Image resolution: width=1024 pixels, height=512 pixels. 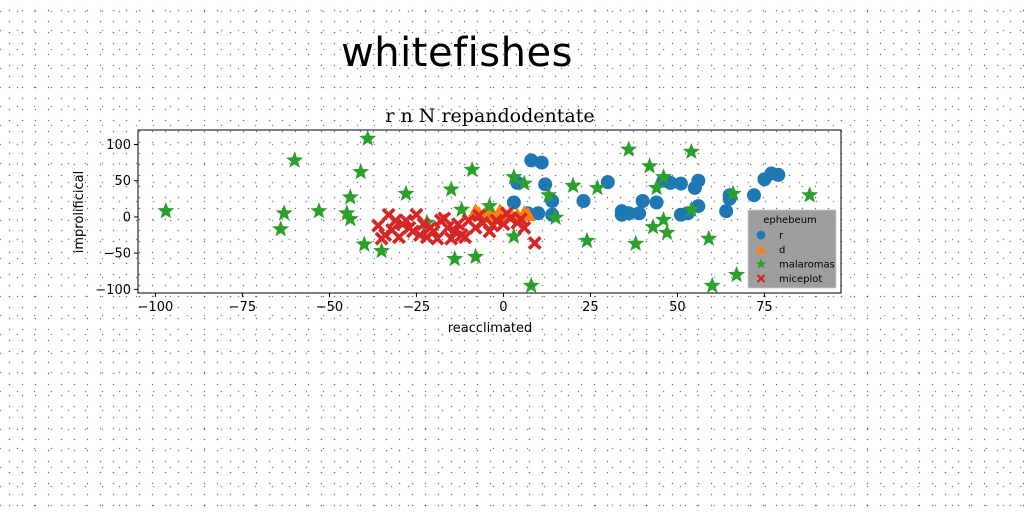 What do you see at coordinates (490, 328) in the screenshot?
I see `x-axis-label: reacclimated` at bounding box center [490, 328].